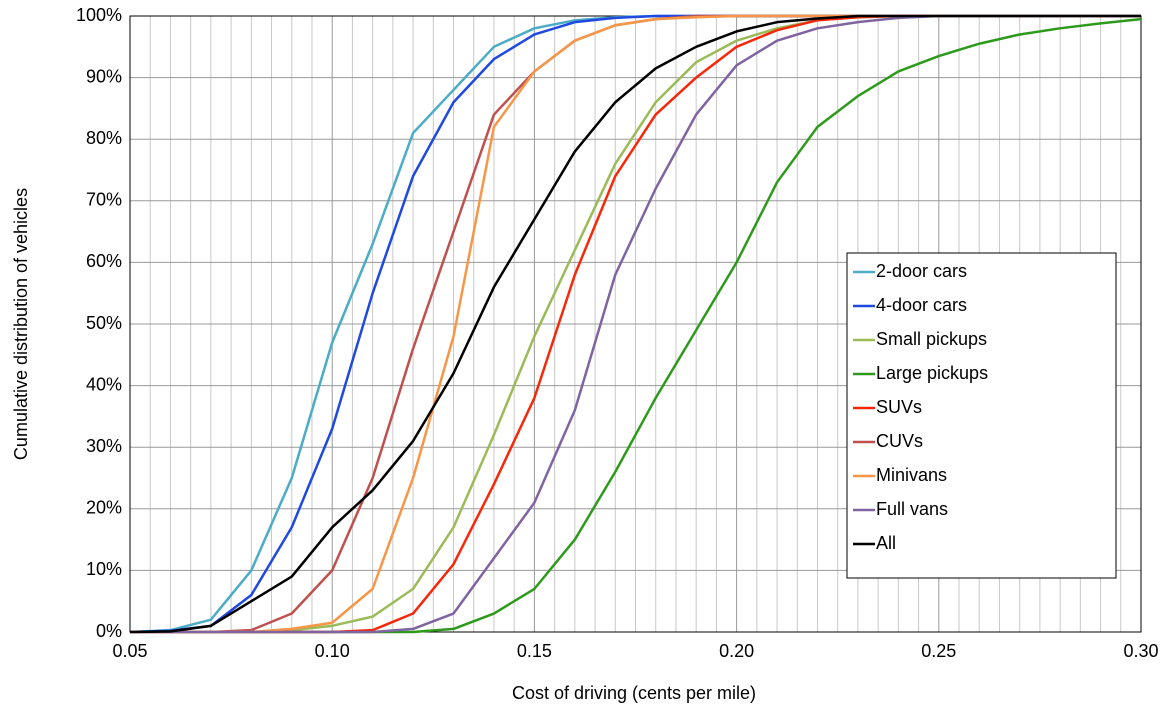 This screenshot has width=1173, height=717. What do you see at coordinates (104, 323) in the screenshot?
I see `y-tick-label: 50%` at bounding box center [104, 323].